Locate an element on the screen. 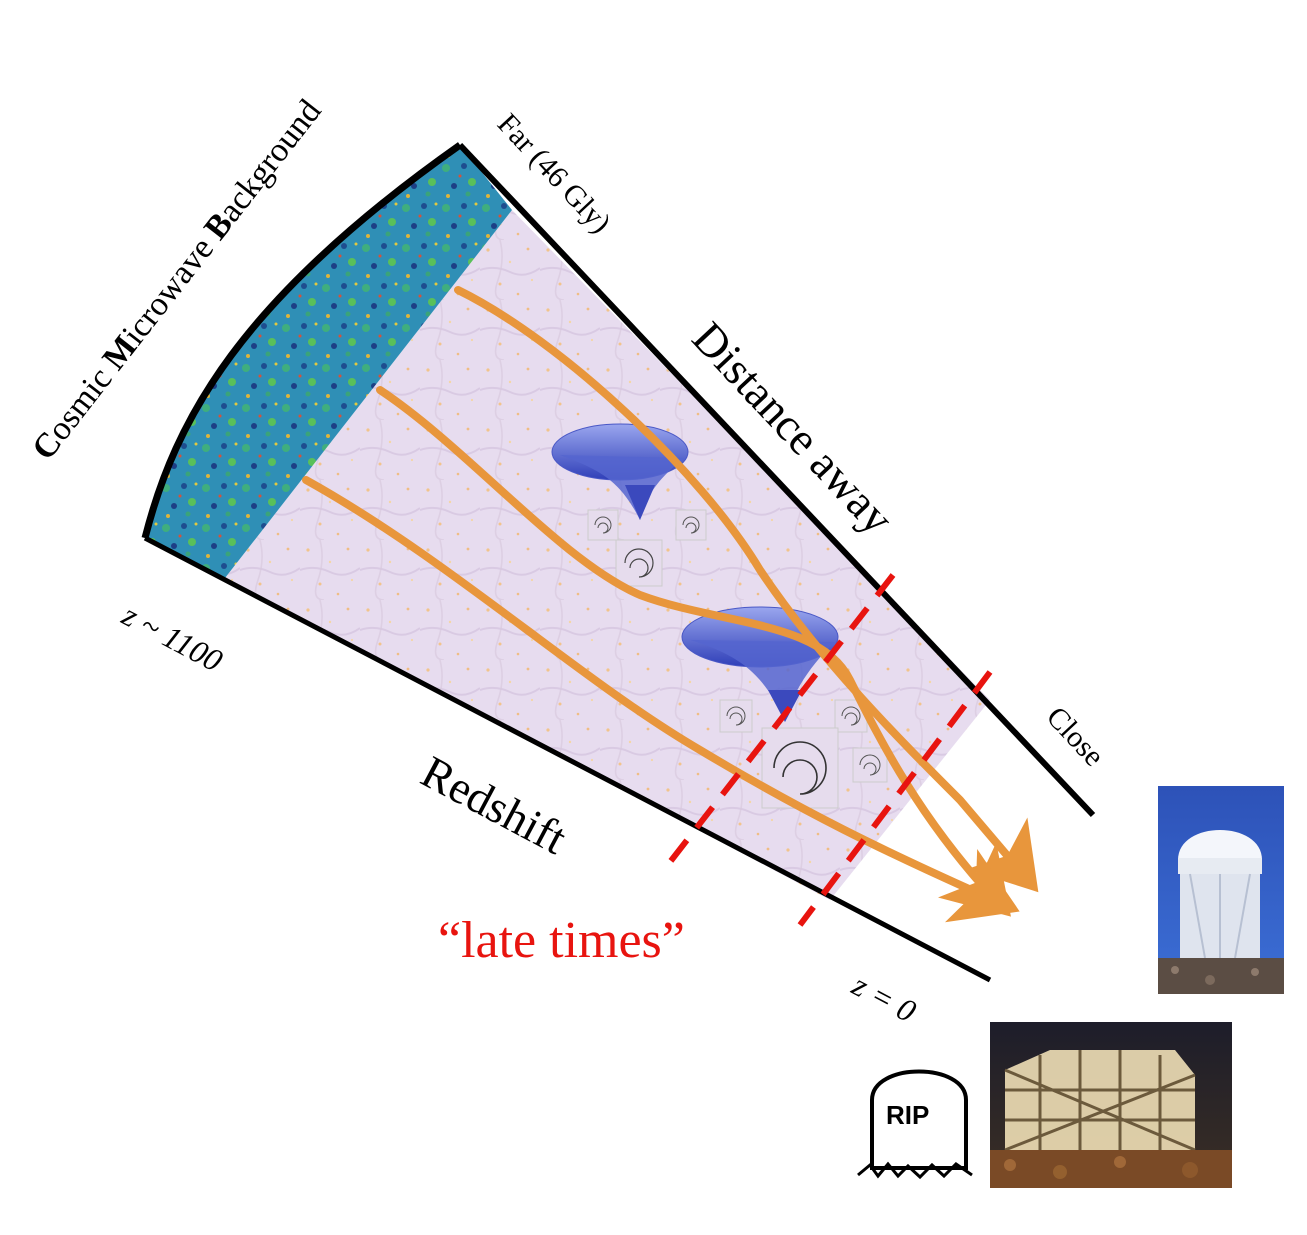  redshift-label: Redshift is located at coordinates (494, 805).